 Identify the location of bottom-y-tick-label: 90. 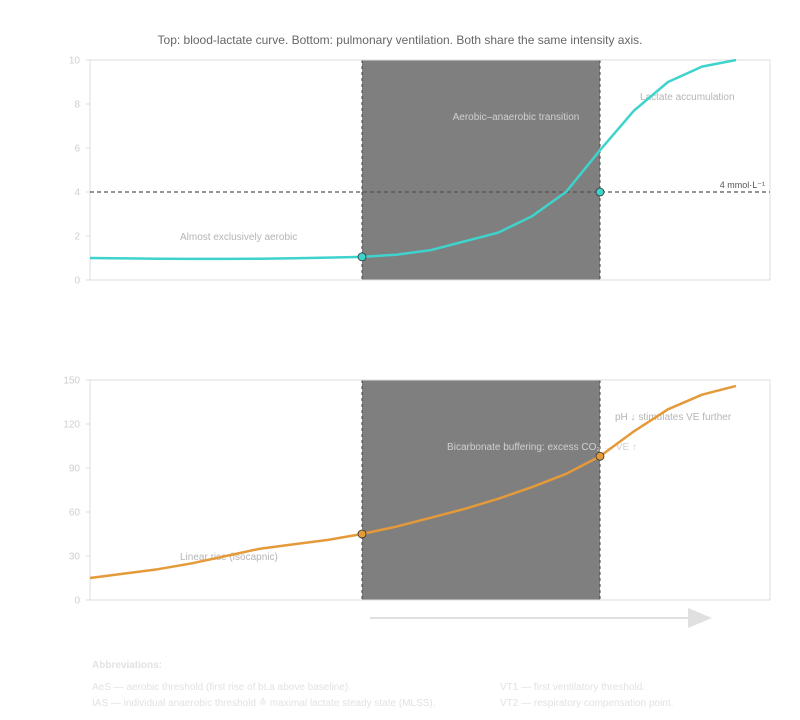
(75, 469).